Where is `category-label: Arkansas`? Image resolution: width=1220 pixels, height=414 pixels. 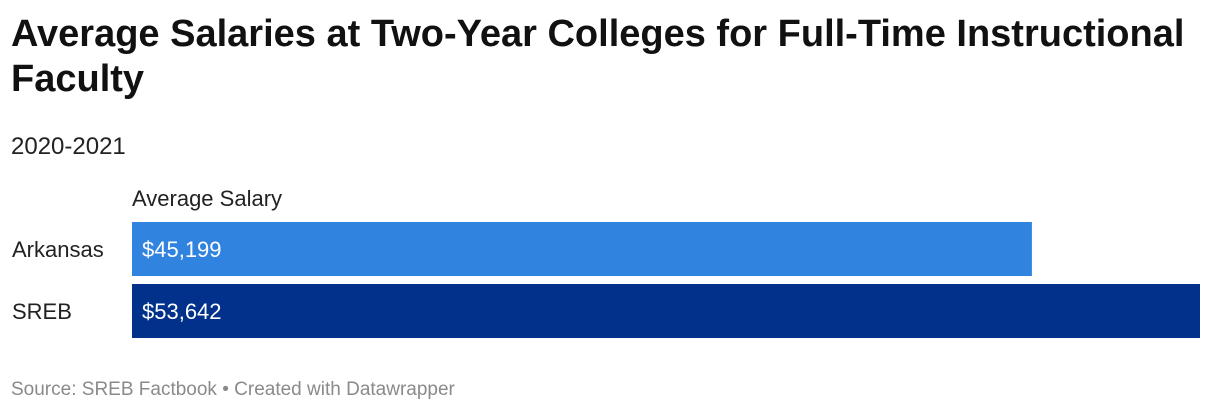
category-label: Arkansas is located at coordinates (58, 249).